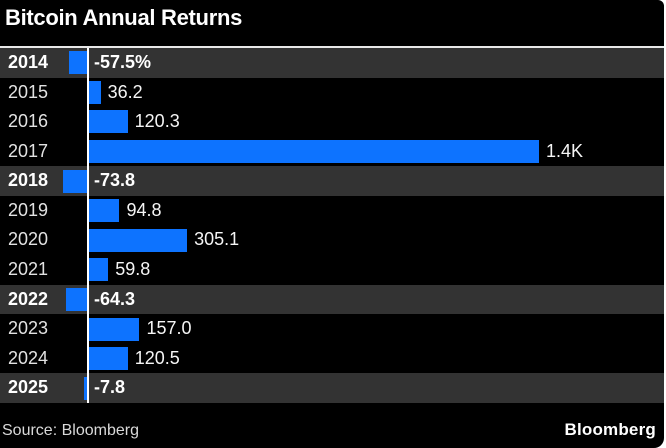  I want to click on year-label: 2022, so click(28, 298).